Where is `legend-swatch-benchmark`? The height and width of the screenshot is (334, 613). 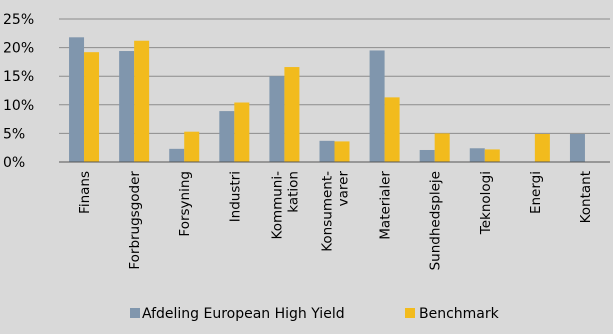
legend-swatch-benchmark is located at coordinates (410, 313).